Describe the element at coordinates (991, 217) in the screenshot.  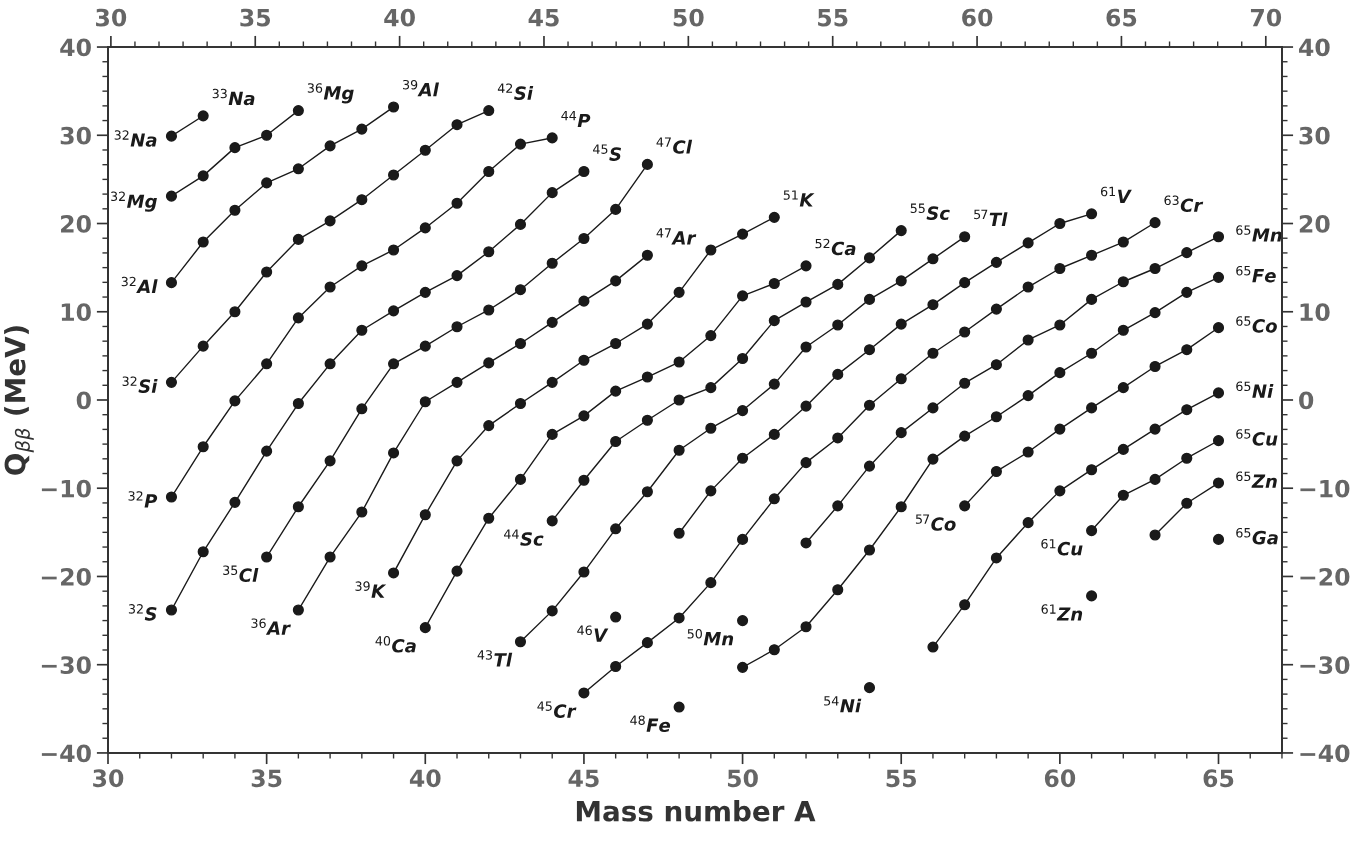
I see `annotation: $^{57}$Tl` at that location.